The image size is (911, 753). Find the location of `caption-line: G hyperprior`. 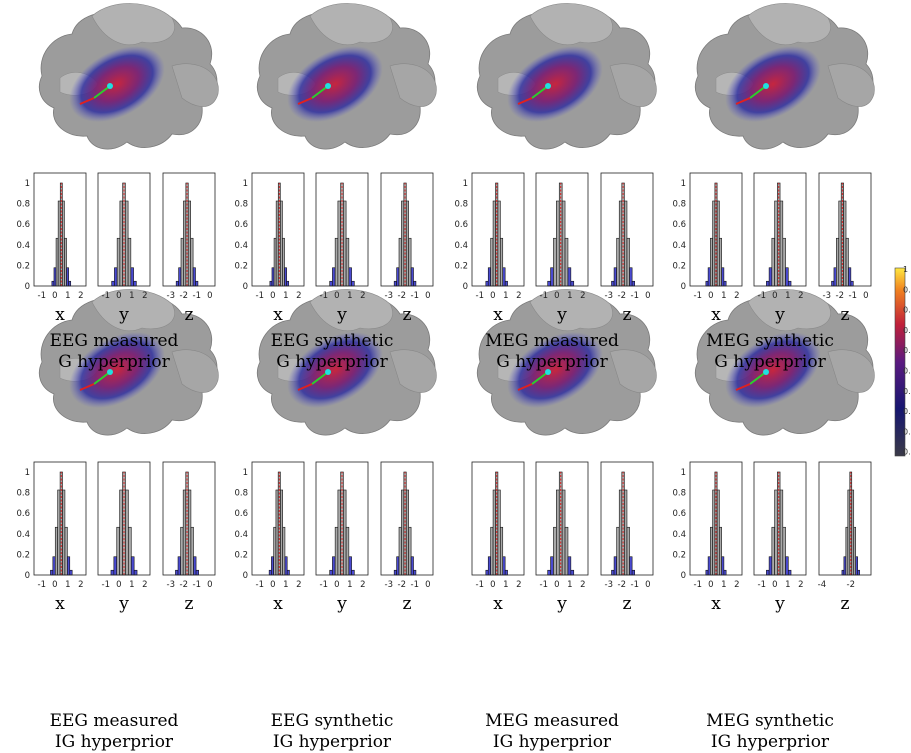

caption-line: G hyperprior is located at coordinates (552, 362).